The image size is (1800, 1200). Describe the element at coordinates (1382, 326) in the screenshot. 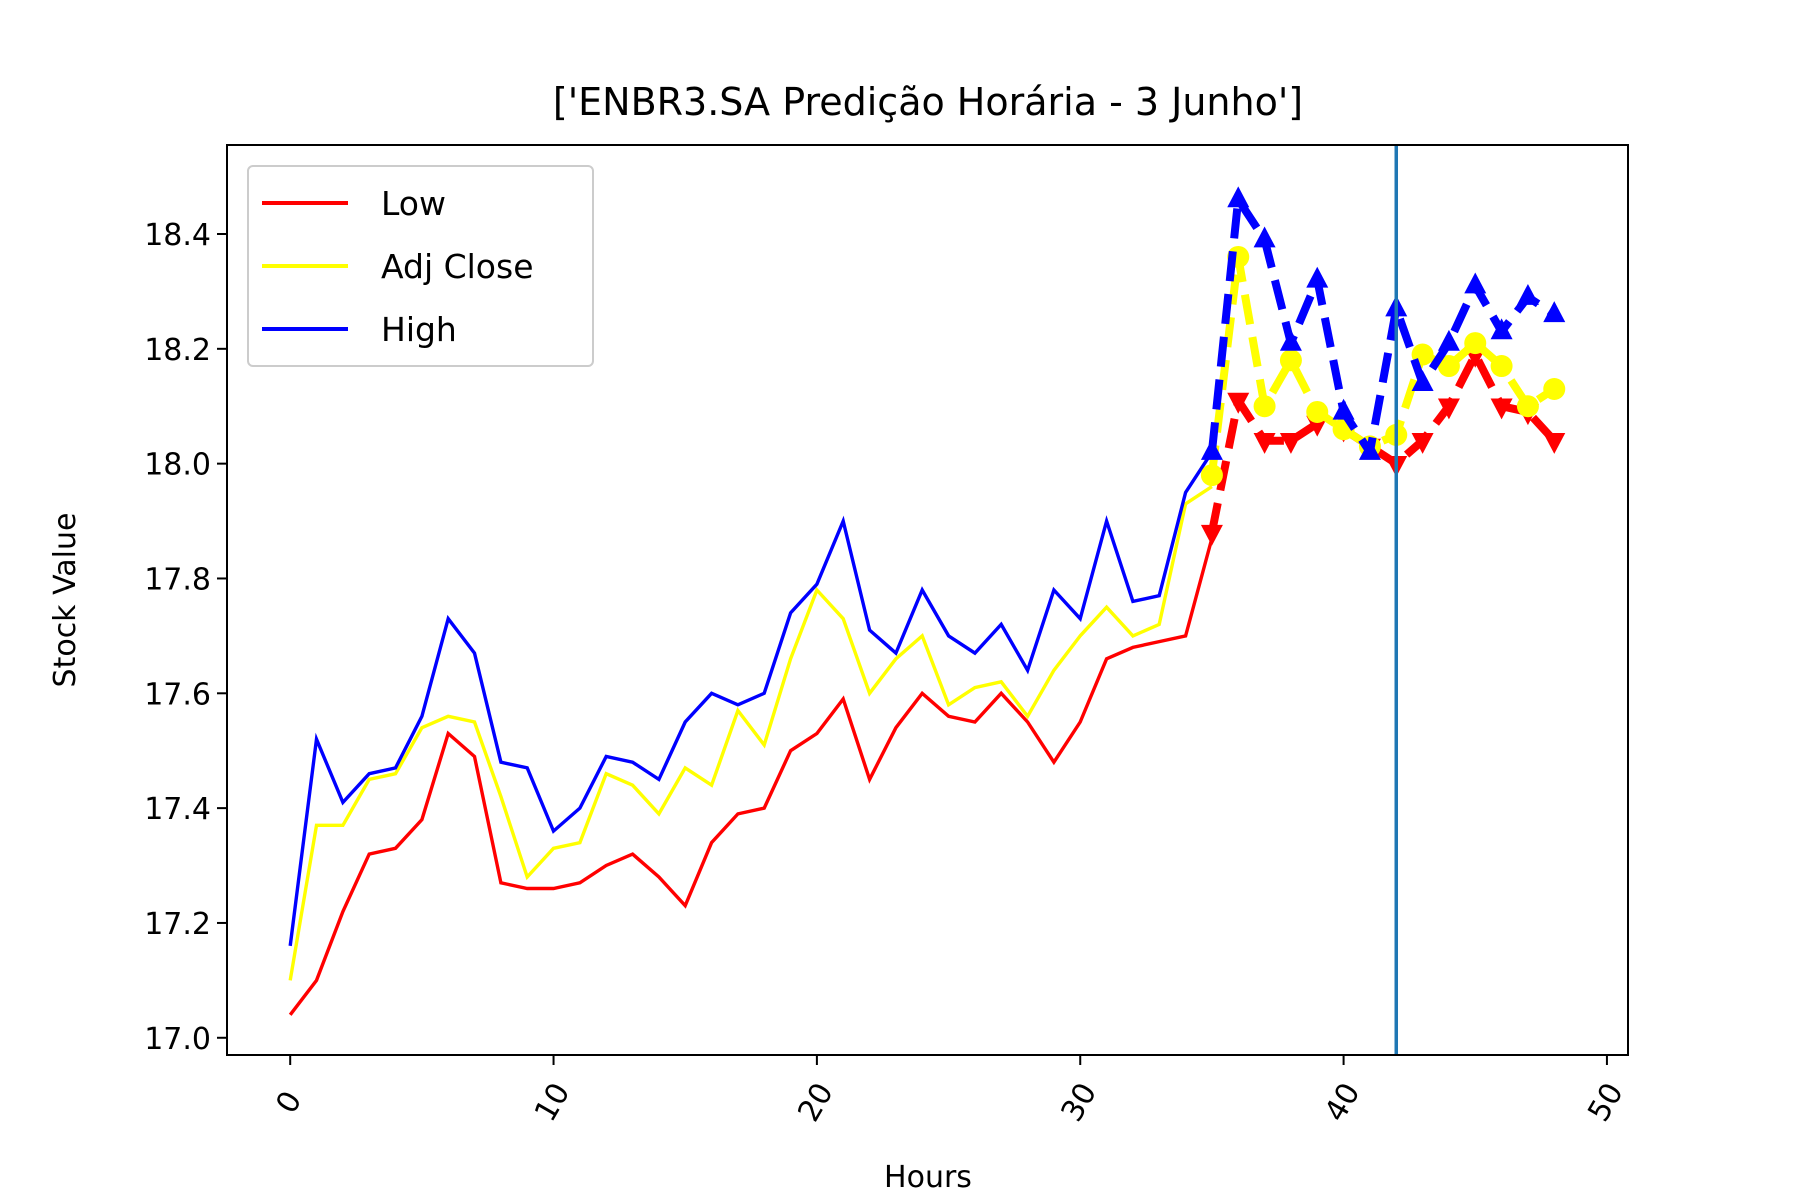

I see `prediction-line-high` at that location.